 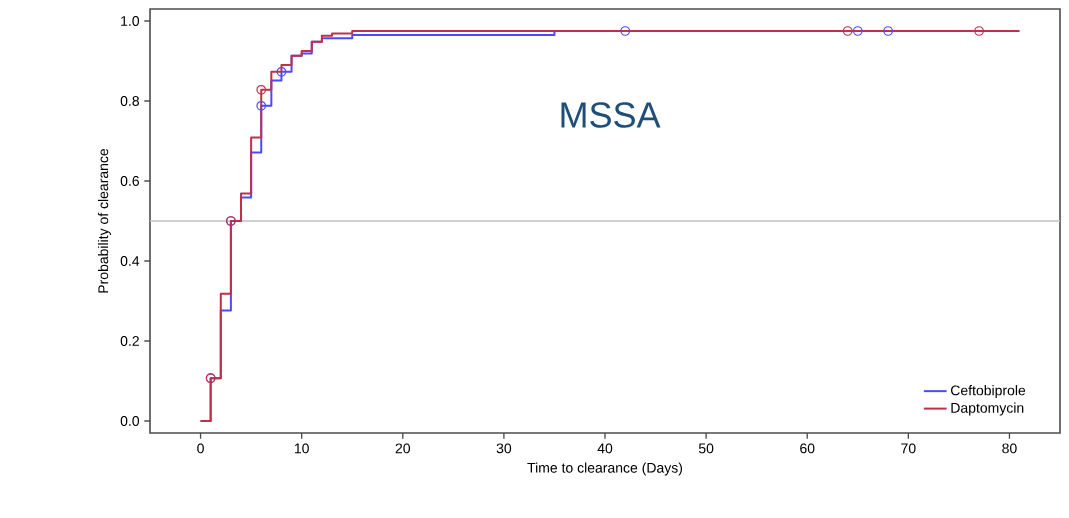 What do you see at coordinates (130, 21) in the screenshot?
I see `y-tick-label: 1.0` at bounding box center [130, 21].